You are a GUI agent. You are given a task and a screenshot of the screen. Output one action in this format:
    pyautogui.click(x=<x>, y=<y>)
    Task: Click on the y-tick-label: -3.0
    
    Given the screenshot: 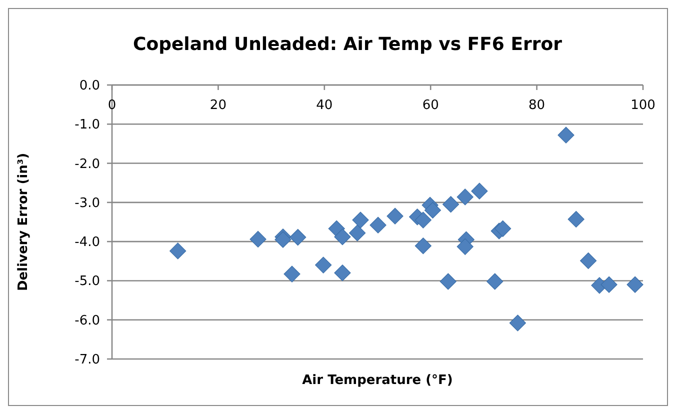 What is the action you would take?
    pyautogui.click(x=87, y=203)
    